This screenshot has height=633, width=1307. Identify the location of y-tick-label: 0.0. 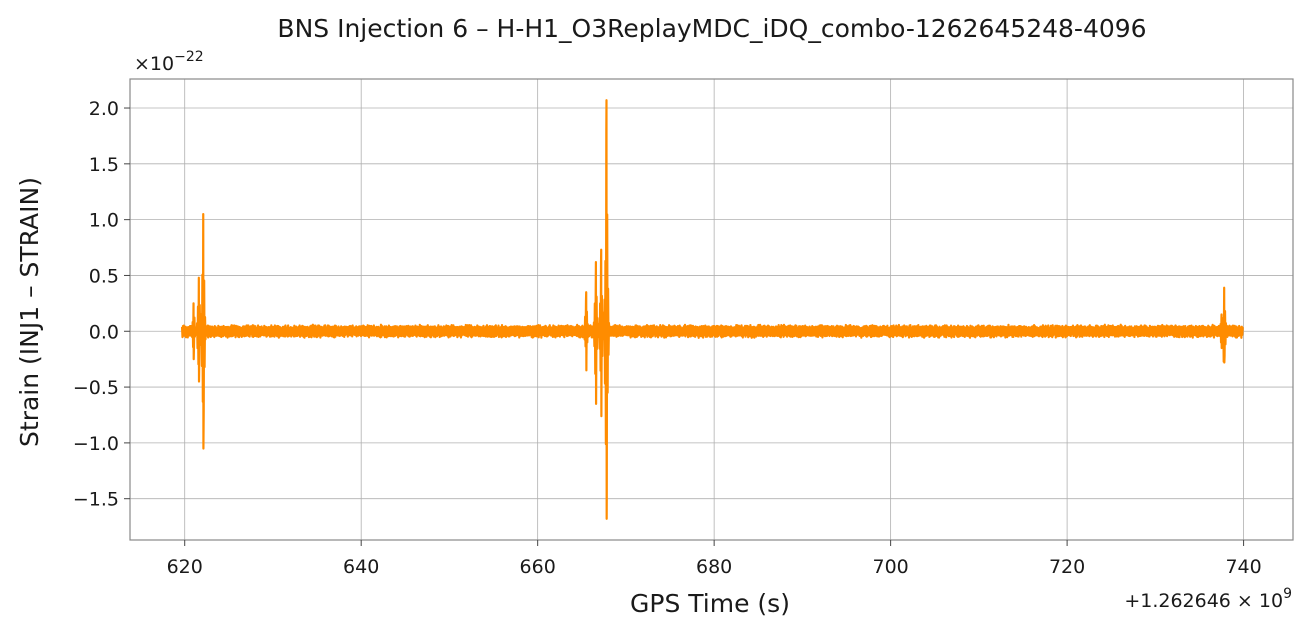
(104, 332).